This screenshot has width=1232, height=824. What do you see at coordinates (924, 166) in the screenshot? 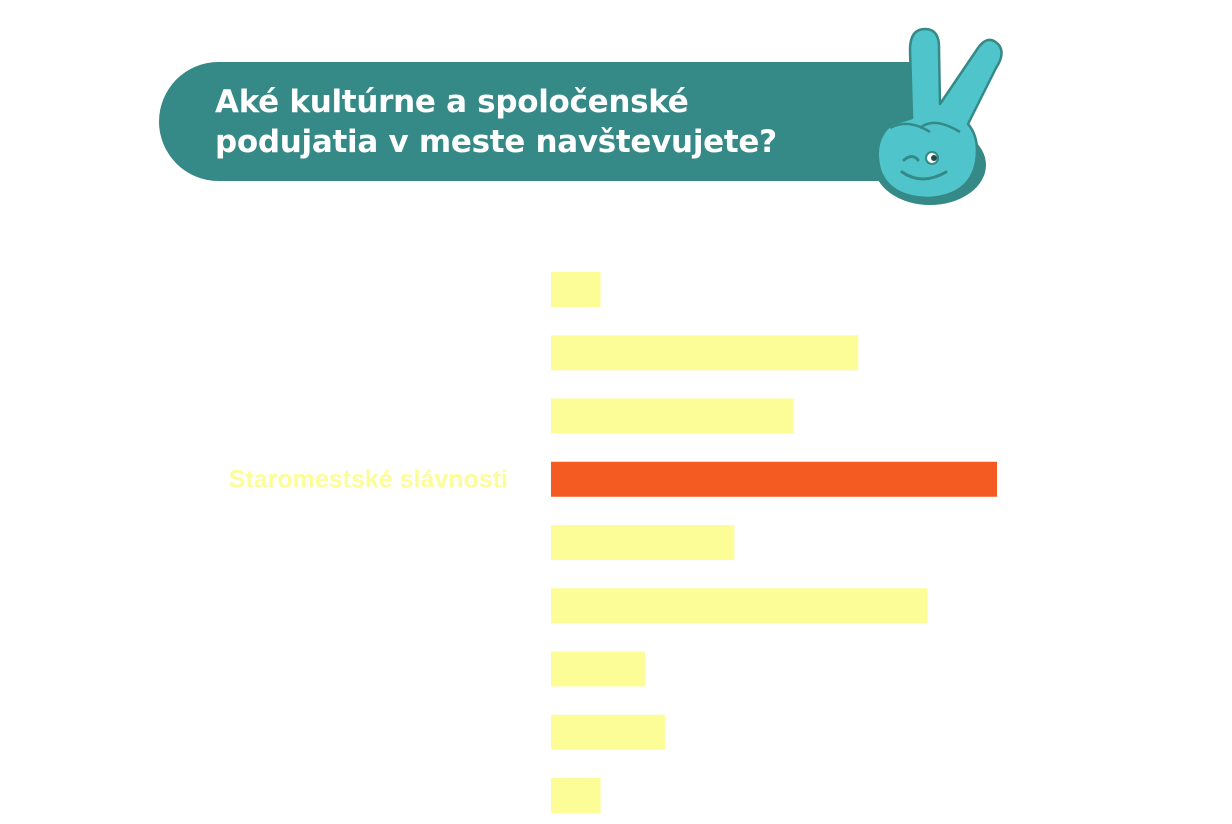
I see `peace-hand-face` at bounding box center [924, 166].